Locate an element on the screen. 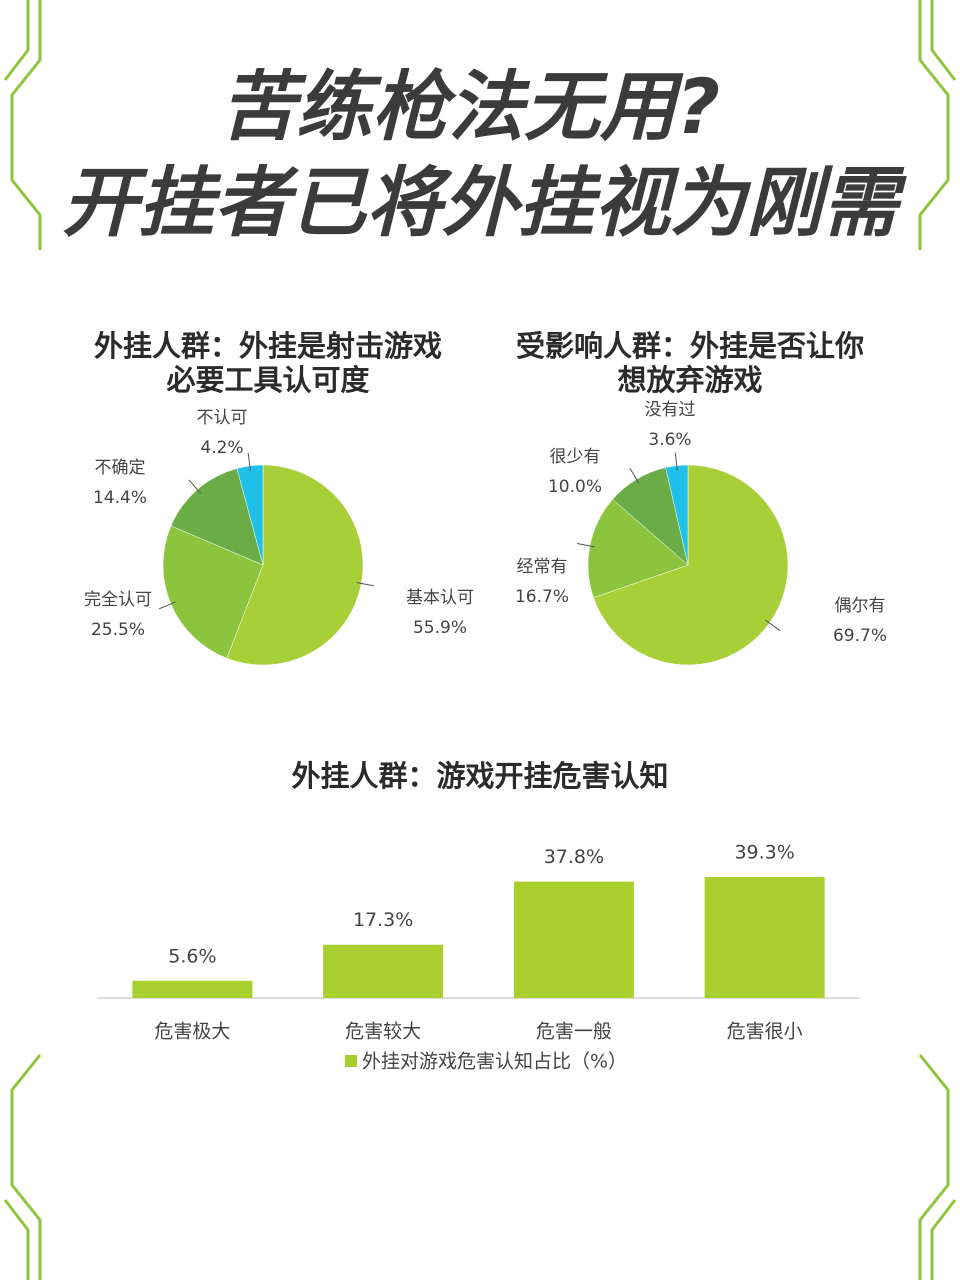  bar-value: 17.3% is located at coordinates (383, 920).